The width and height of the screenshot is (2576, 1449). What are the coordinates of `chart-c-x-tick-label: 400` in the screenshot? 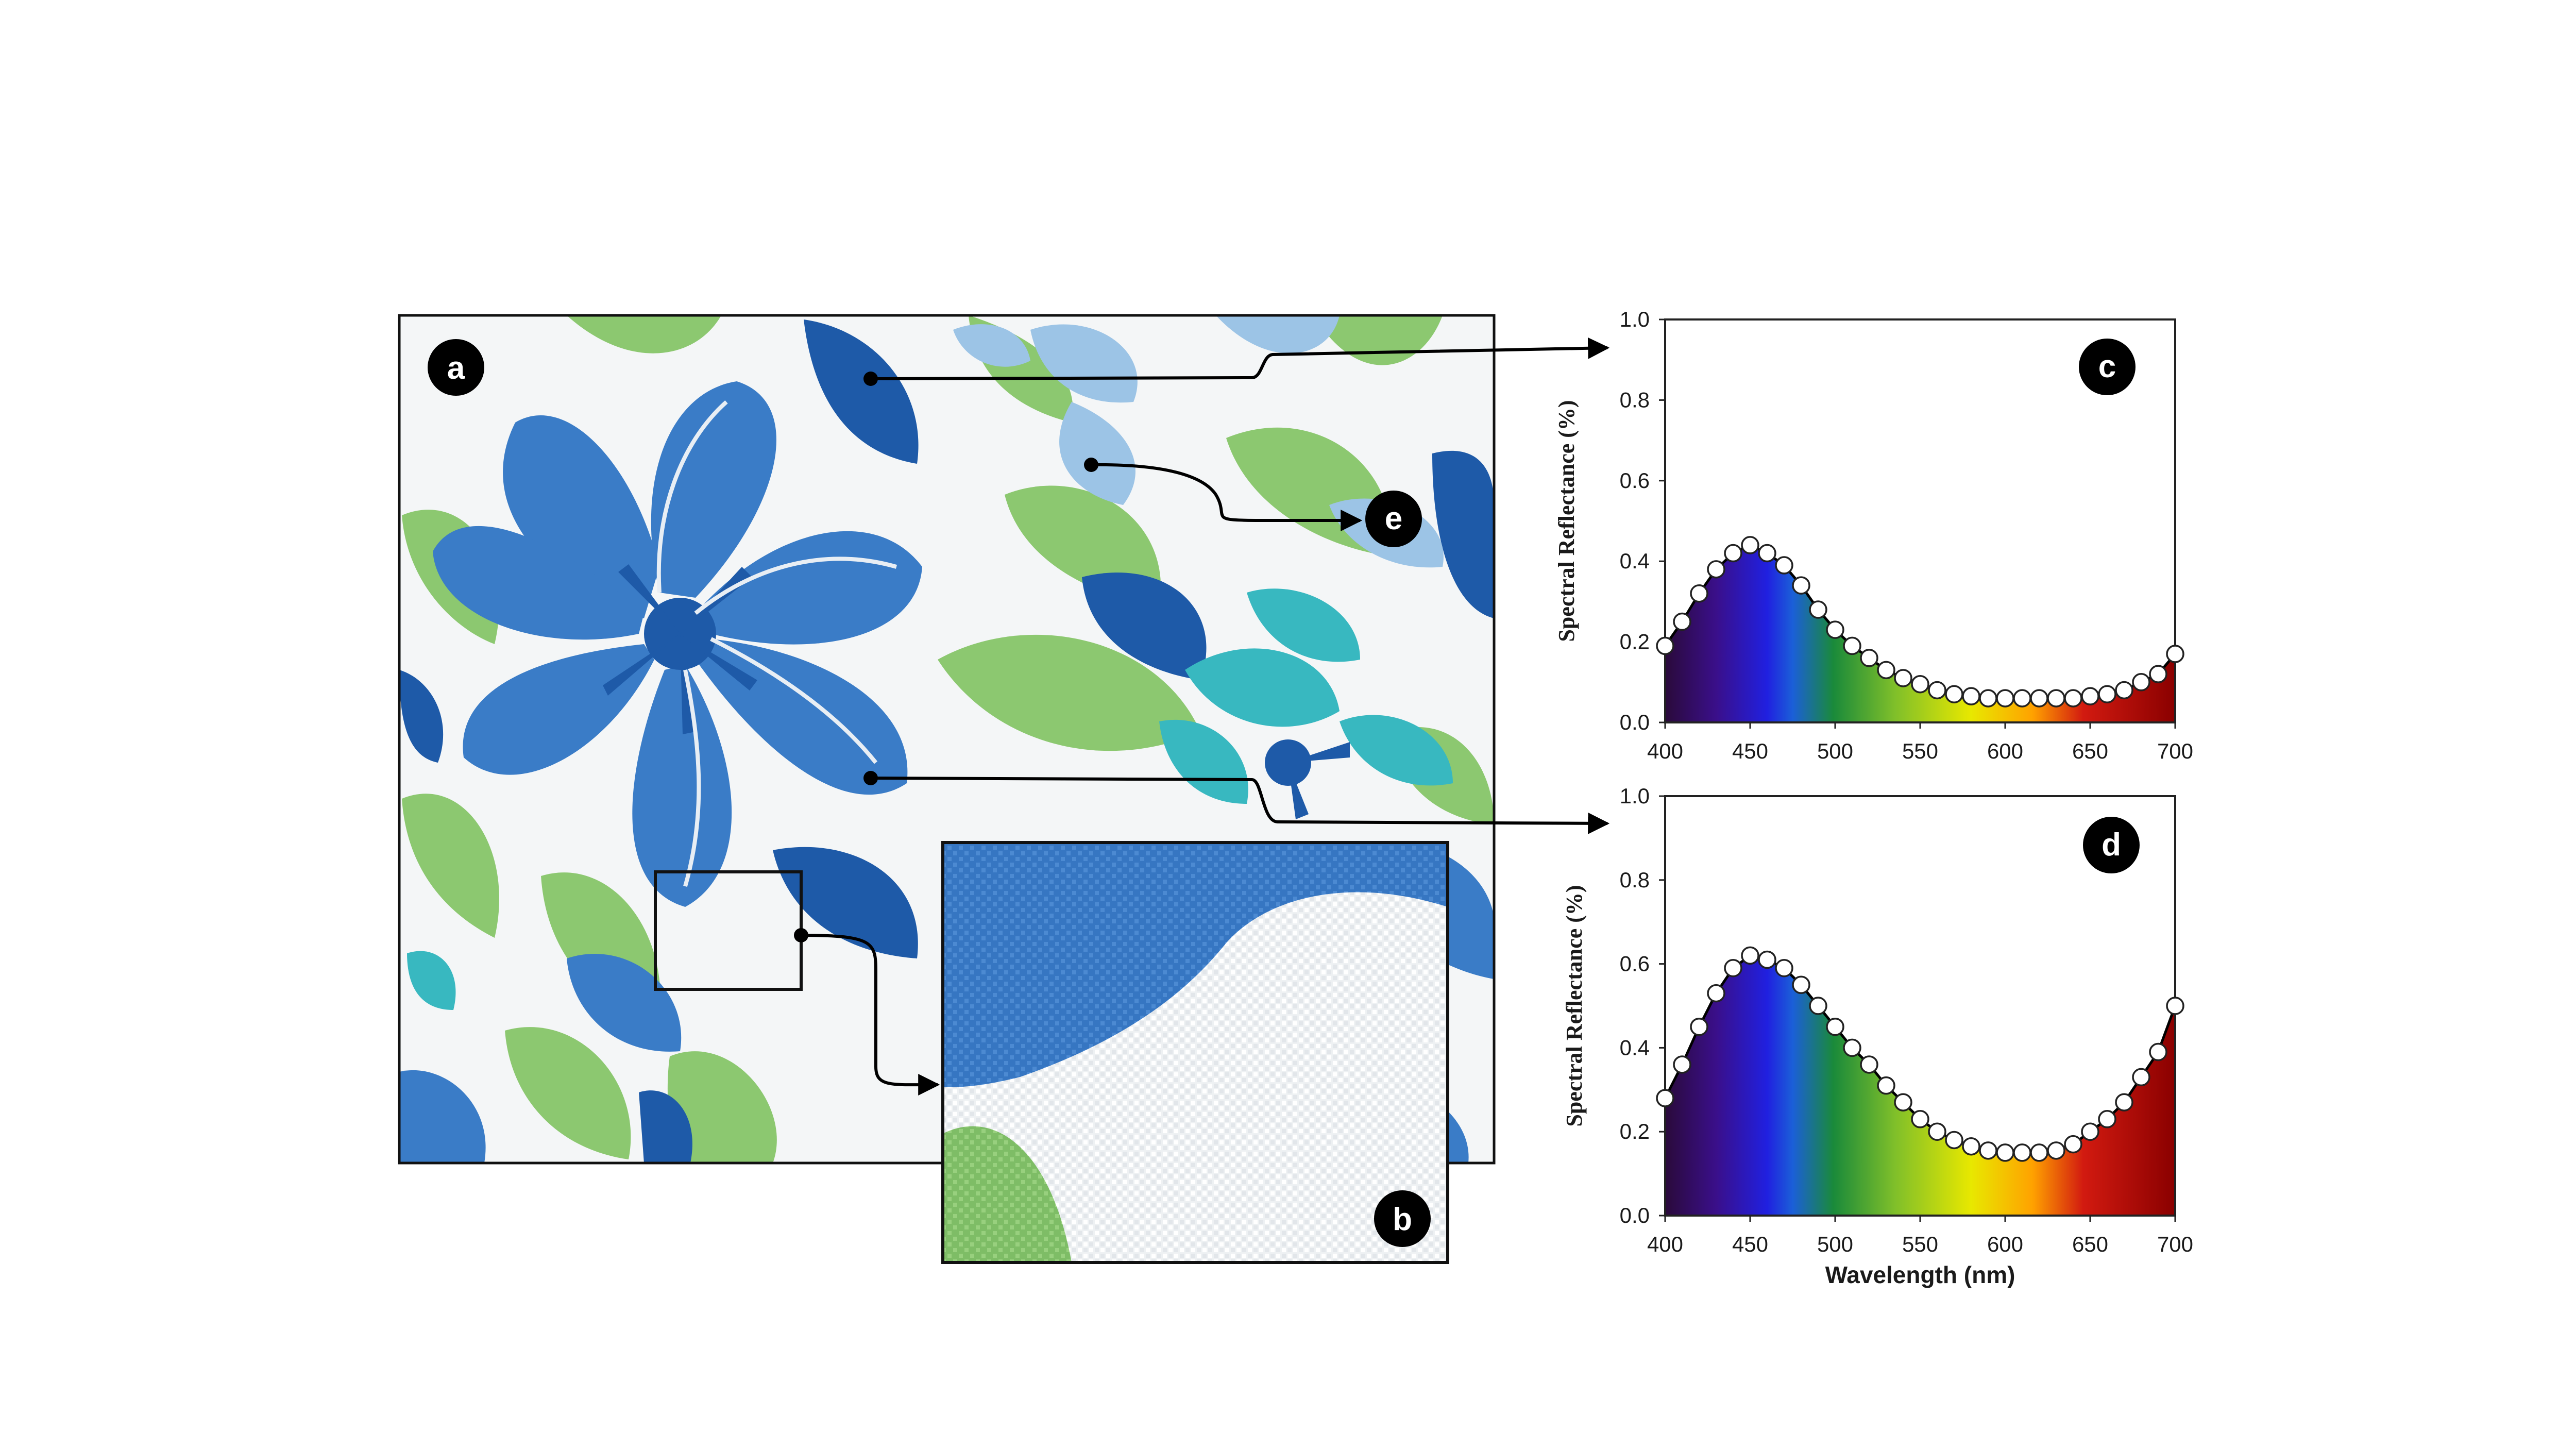 It's located at (1665, 751).